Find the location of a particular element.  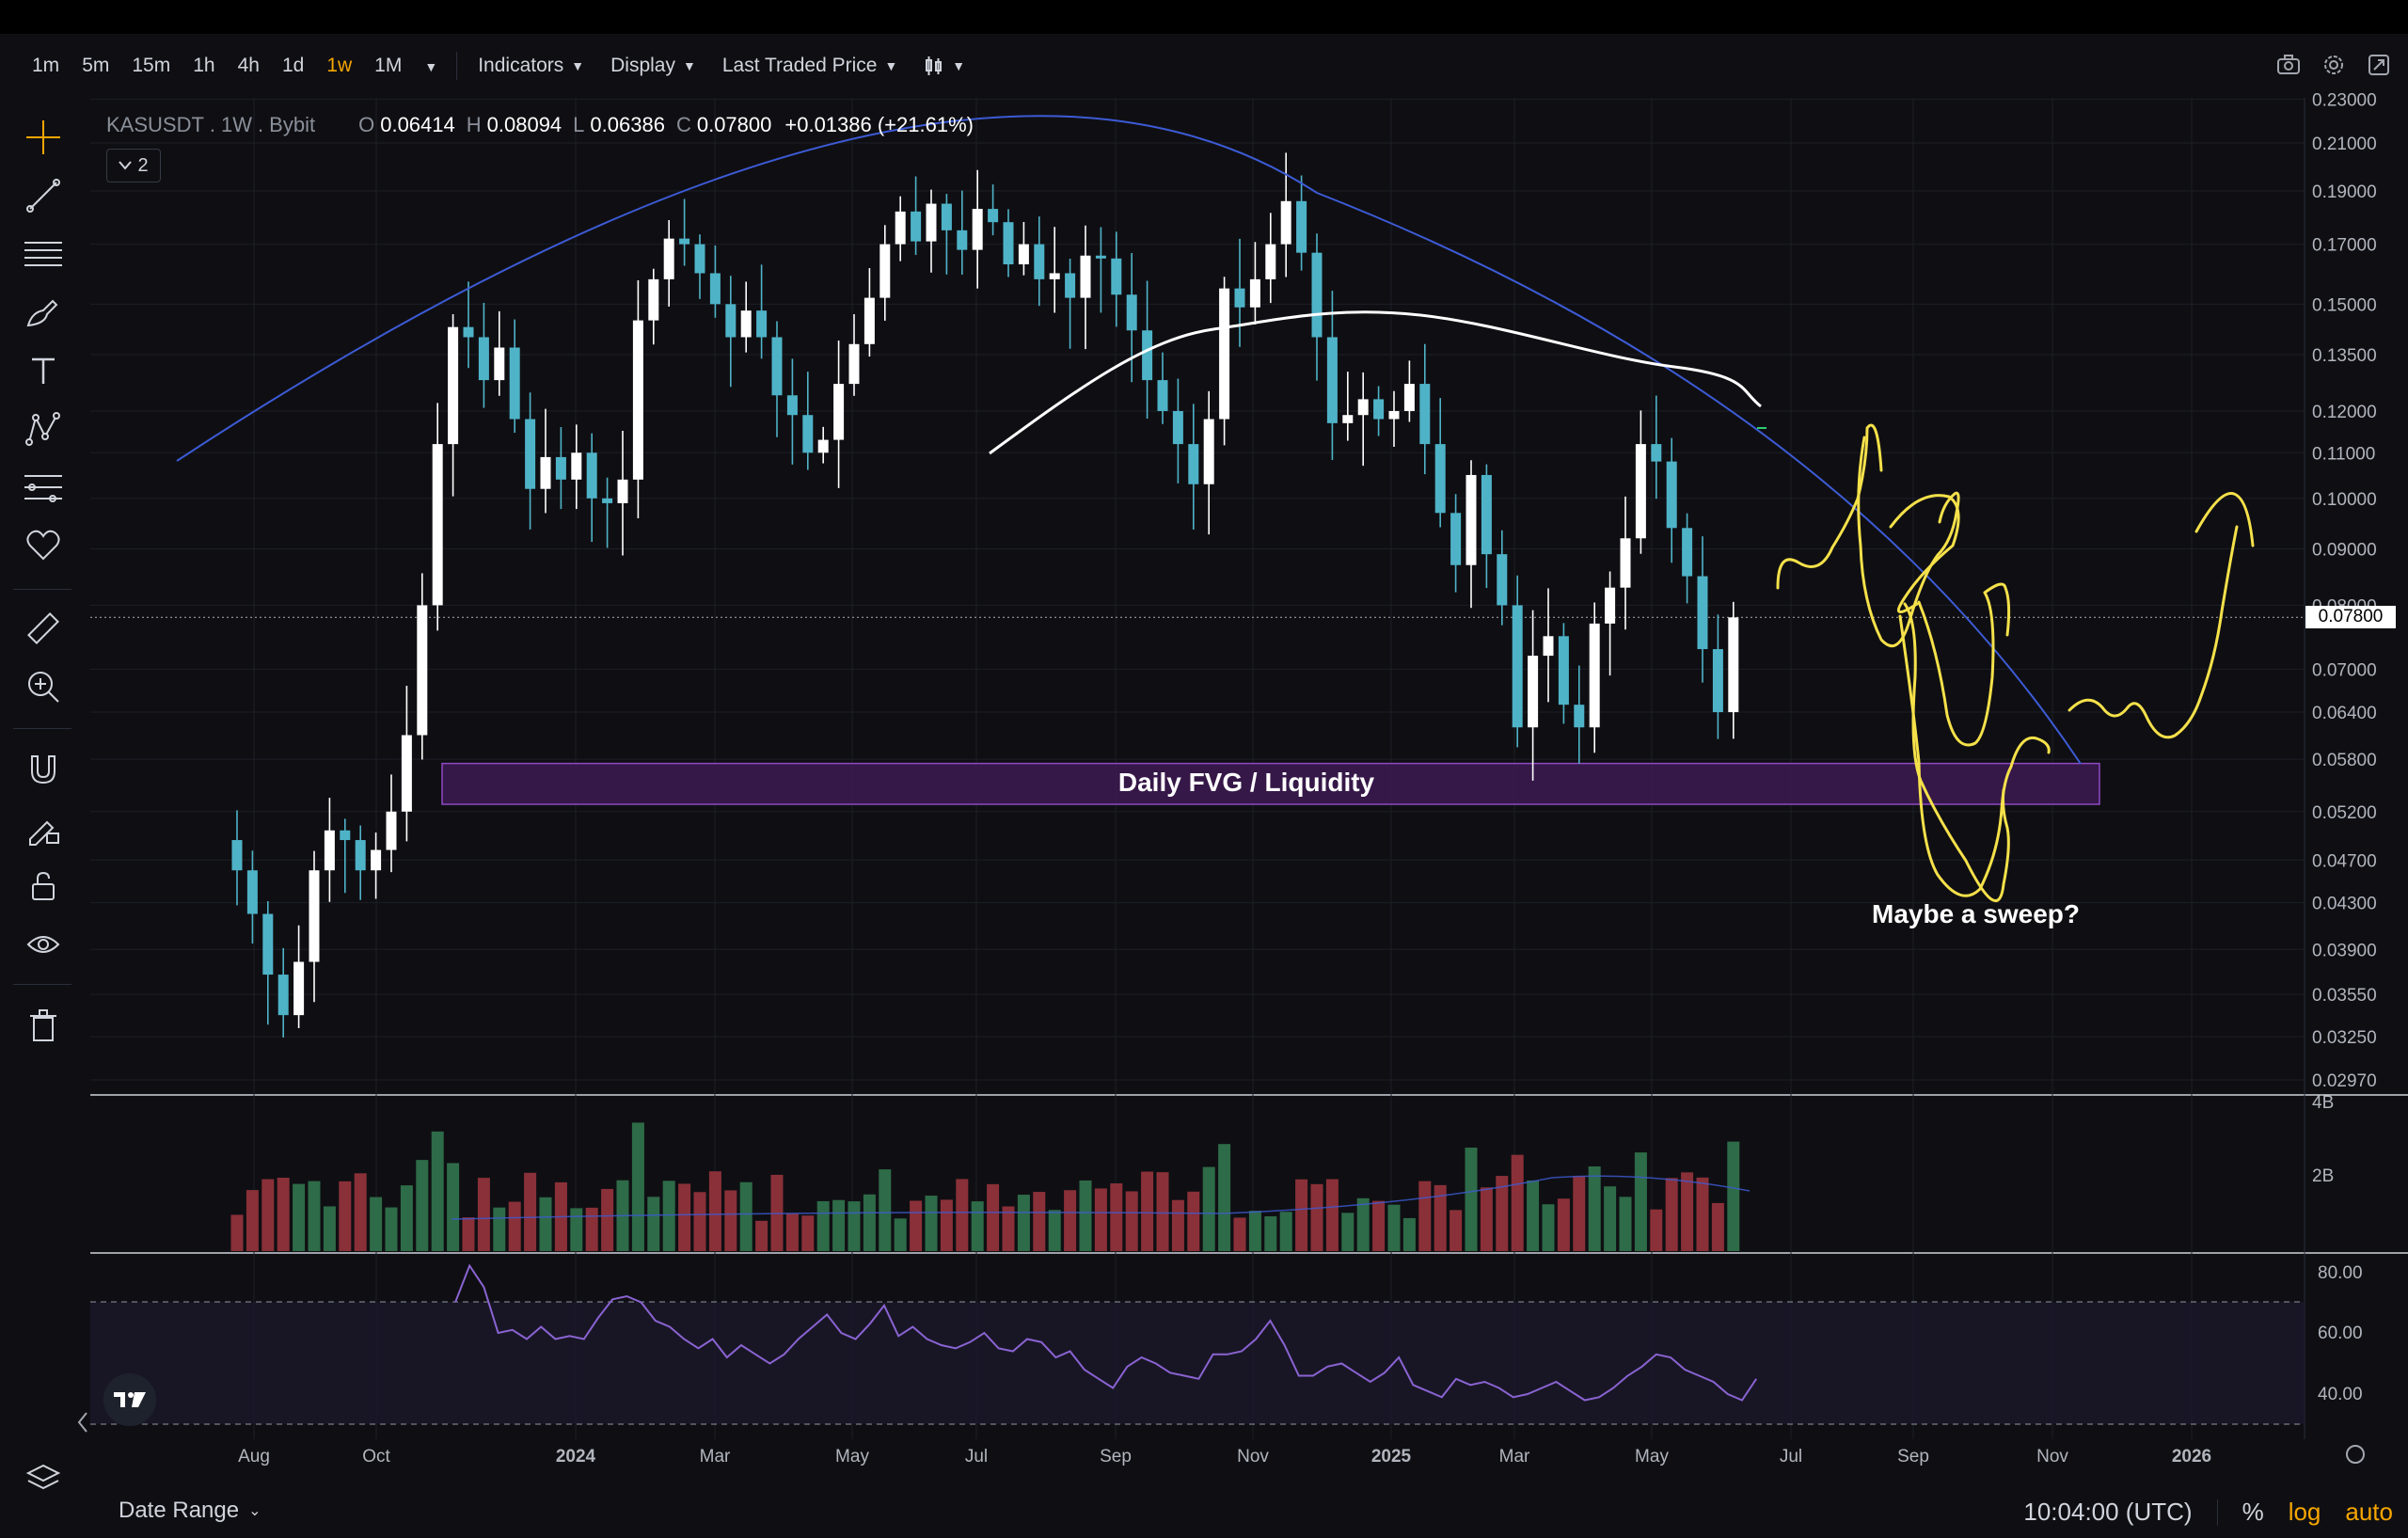

zoom-in-icon is located at coordinates (43, 686).